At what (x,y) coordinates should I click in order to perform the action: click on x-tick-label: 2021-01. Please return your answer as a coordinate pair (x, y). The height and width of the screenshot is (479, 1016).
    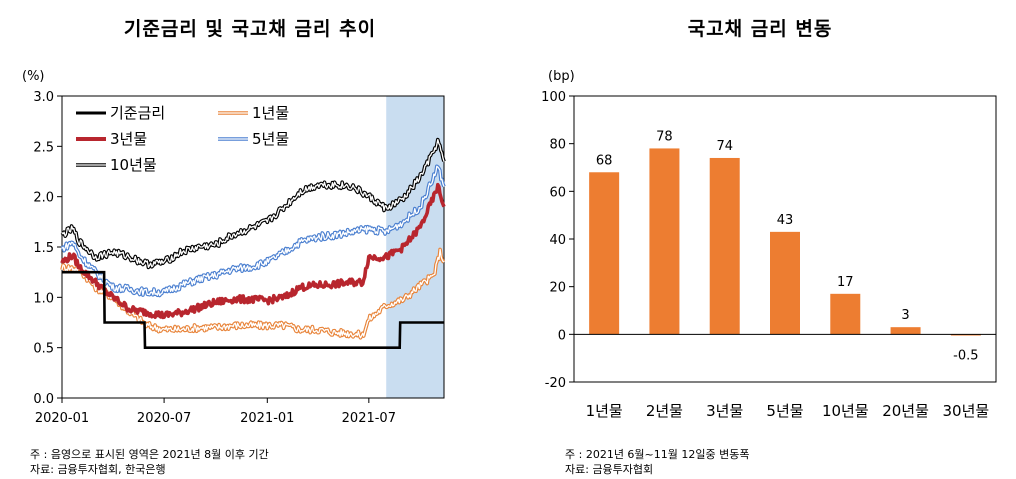
    Looking at the image, I should click on (267, 418).